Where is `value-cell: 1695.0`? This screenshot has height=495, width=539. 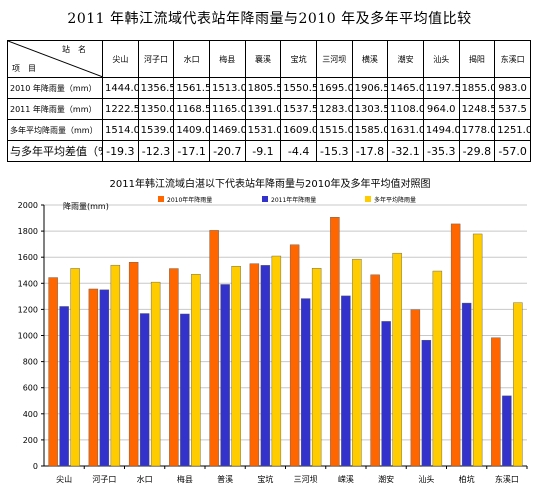 value-cell: 1695.0 is located at coordinates (334, 88).